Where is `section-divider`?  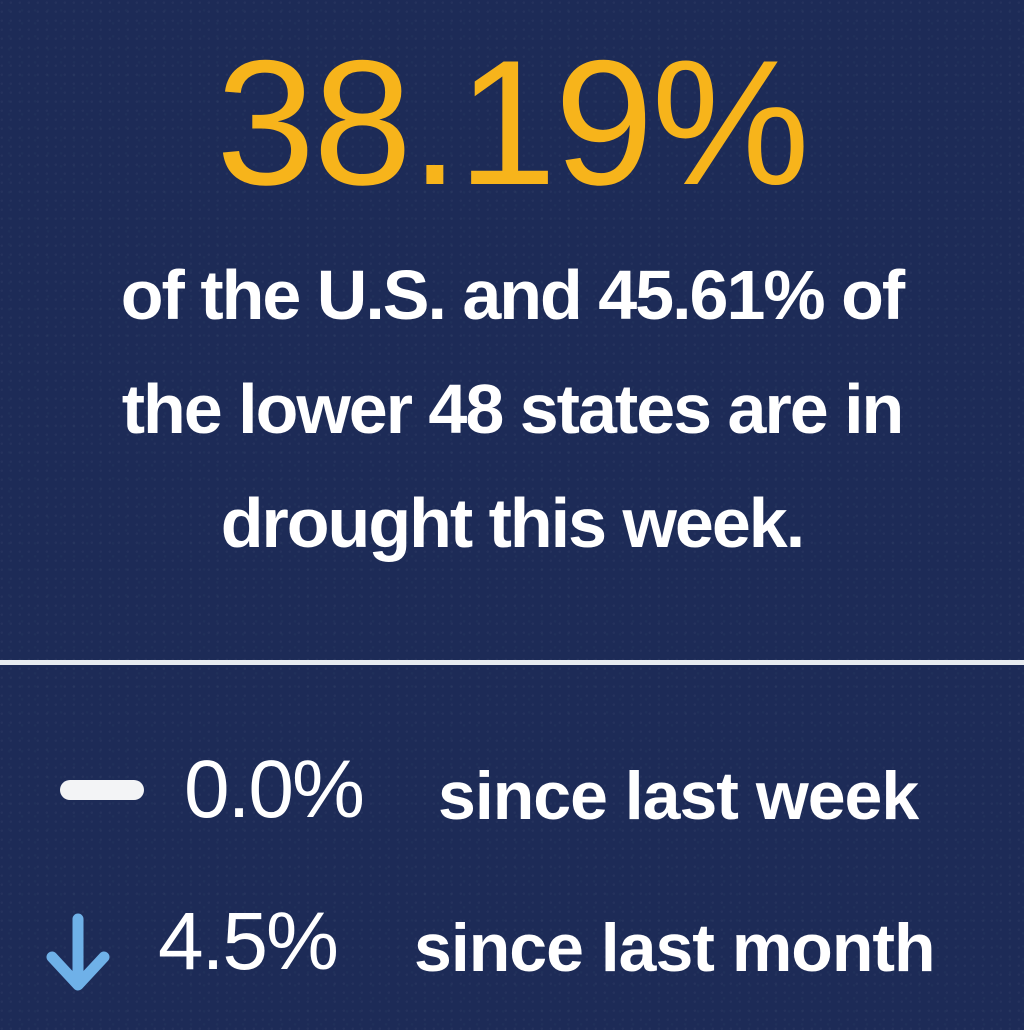
section-divider is located at coordinates (512, 662).